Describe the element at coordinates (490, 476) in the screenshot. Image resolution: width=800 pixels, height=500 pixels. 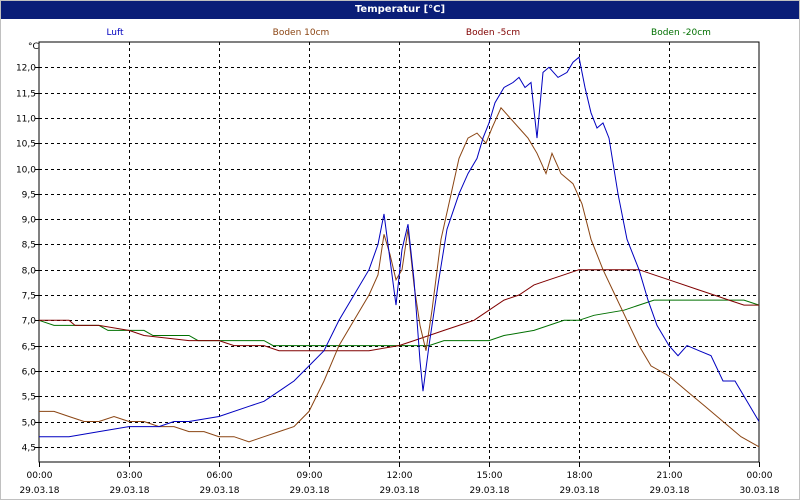
I see `x-tick-time: 15:00` at that location.